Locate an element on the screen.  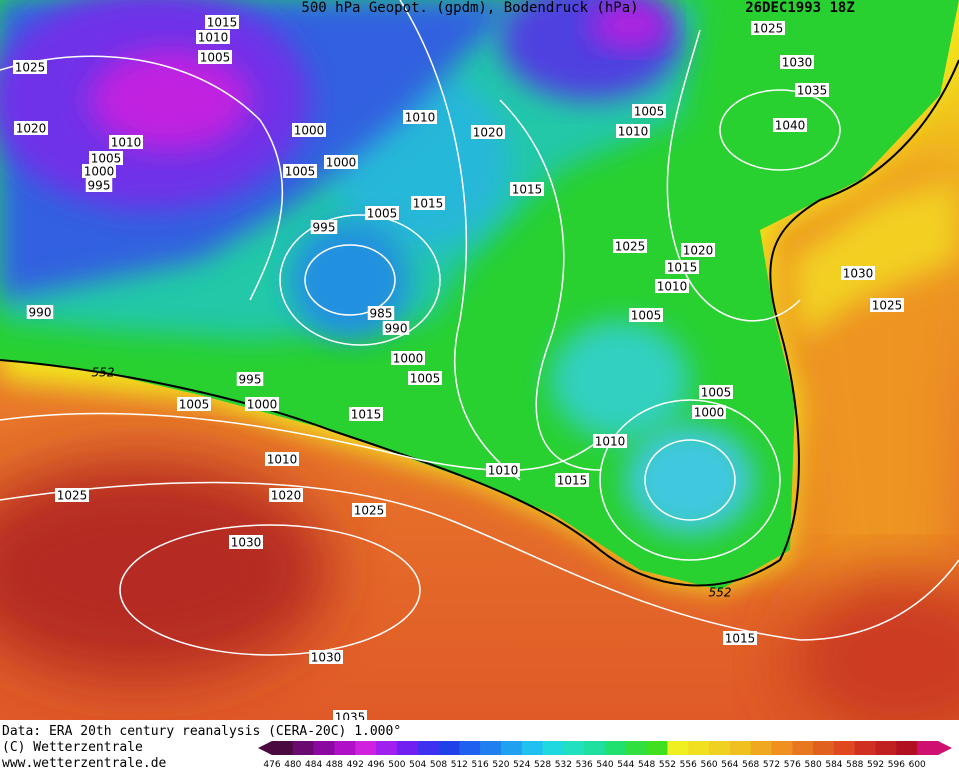
colorbar-label: 560 is located at coordinates (708, 765).